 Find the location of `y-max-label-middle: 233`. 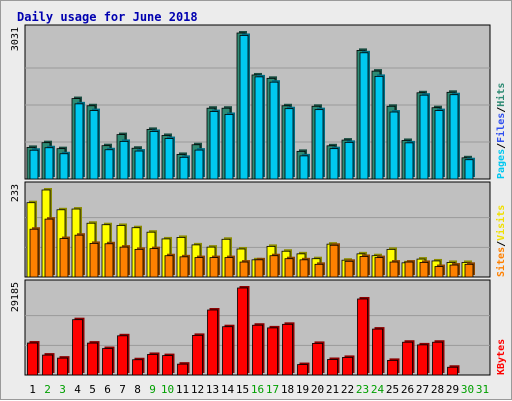

y-max-label-middle: 233 is located at coordinates (15, 193).